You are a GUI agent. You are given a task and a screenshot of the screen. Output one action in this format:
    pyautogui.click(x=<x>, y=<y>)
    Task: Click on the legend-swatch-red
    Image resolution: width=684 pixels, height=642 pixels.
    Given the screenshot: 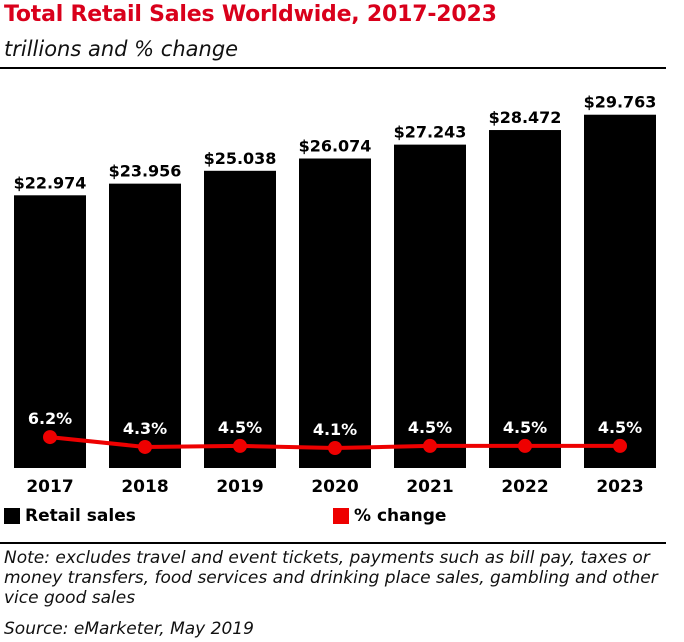 What is the action you would take?
    pyautogui.click(x=341, y=516)
    